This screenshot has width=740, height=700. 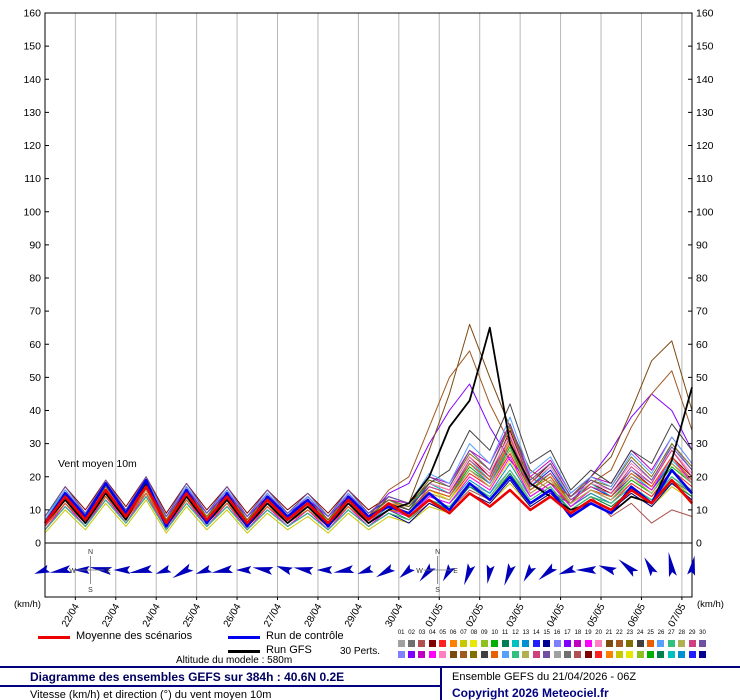 What do you see at coordinates (273, 616) in the screenshot?
I see `date-label: 27/04` at bounding box center [273, 616].